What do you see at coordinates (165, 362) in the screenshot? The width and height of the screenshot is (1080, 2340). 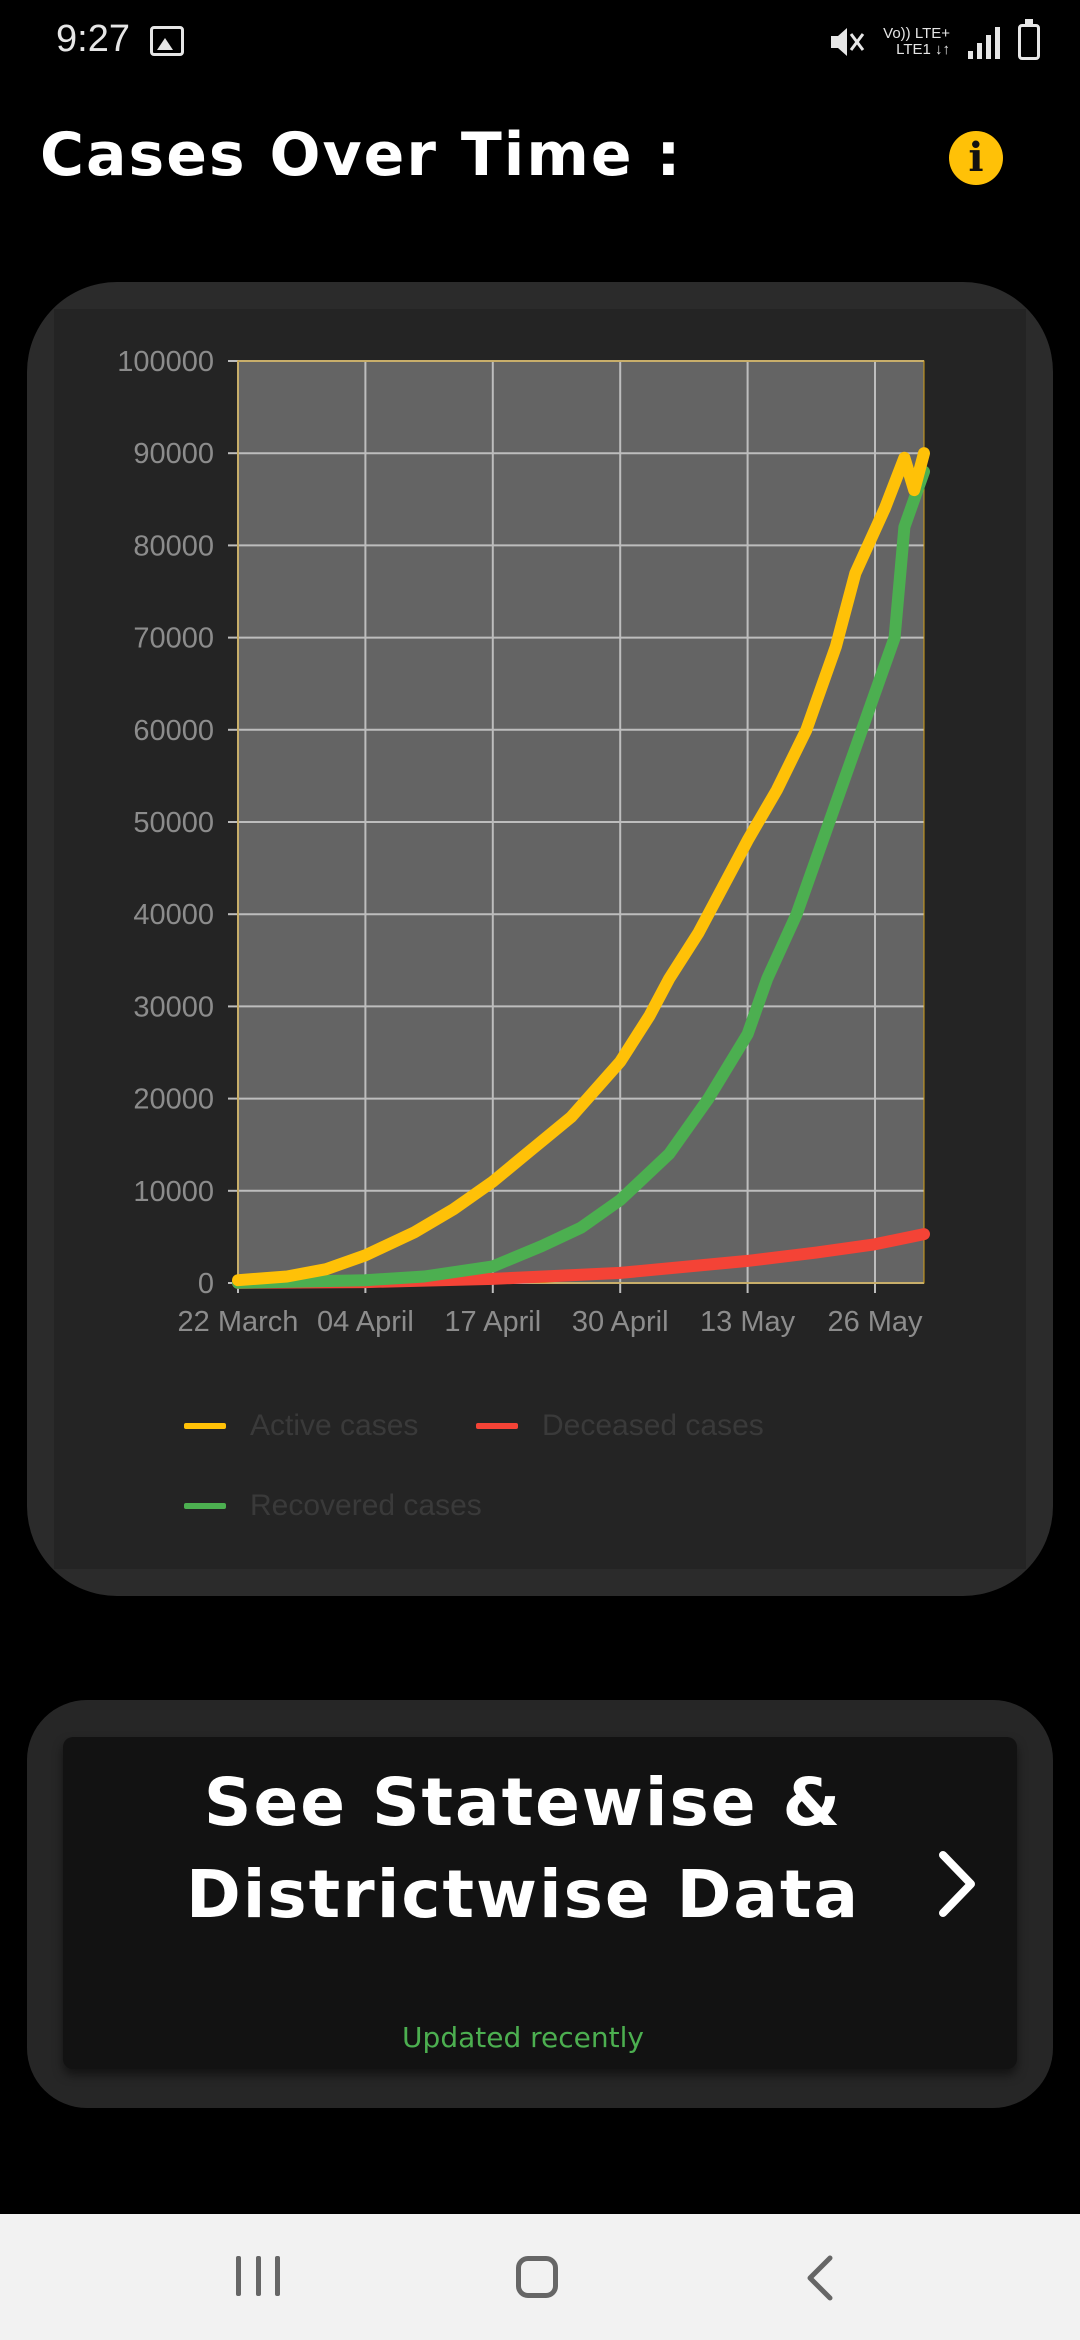 I see `y-tick-label: 100000` at bounding box center [165, 362].